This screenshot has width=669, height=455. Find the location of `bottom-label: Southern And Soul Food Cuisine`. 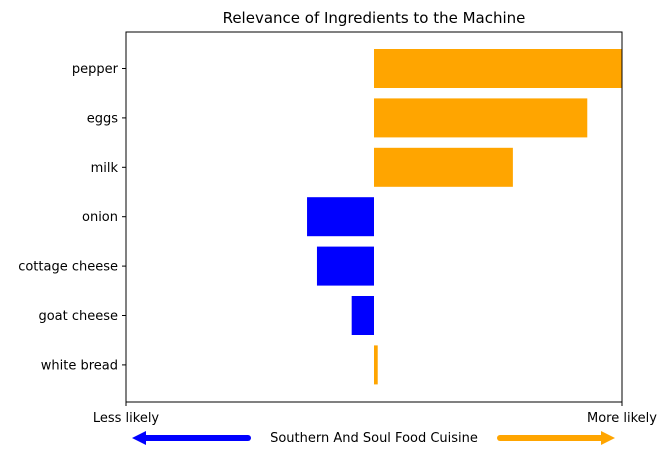

bottom-label: Southern And Soul Food Cuisine is located at coordinates (374, 438).